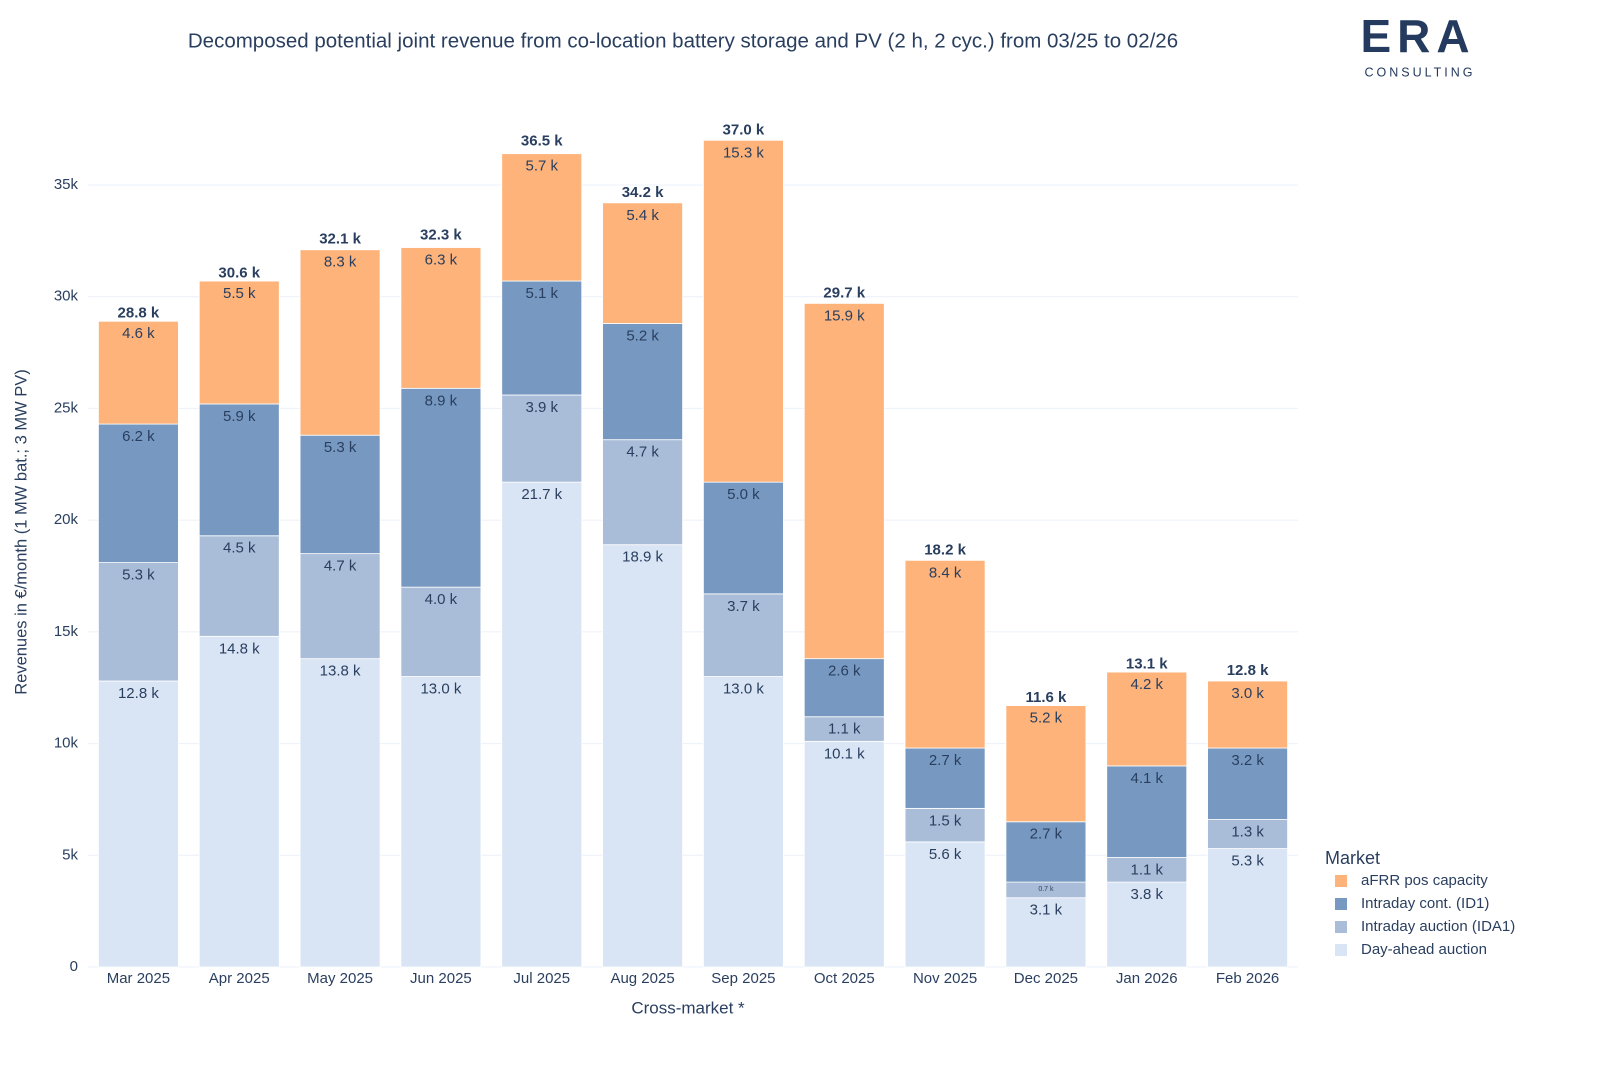  I want to click on value-label: 3.0 k, so click(1247, 693).